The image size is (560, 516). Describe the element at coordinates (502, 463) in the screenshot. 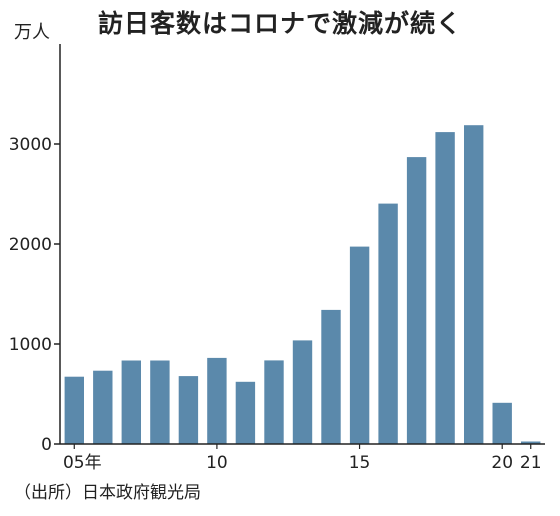

I see `x-tick-label-20: 20` at that location.